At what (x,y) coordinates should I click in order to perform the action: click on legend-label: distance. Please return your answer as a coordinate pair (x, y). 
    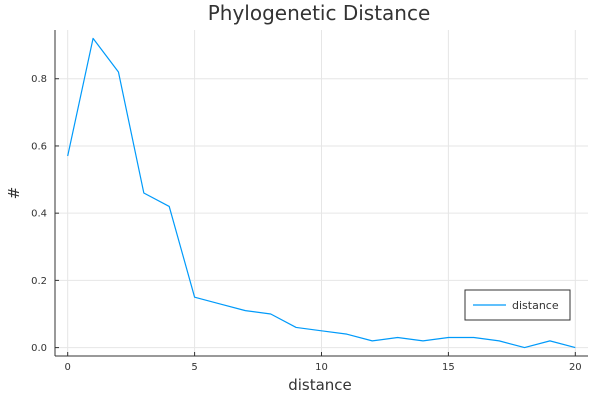
    Looking at the image, I should click on (535, 305).